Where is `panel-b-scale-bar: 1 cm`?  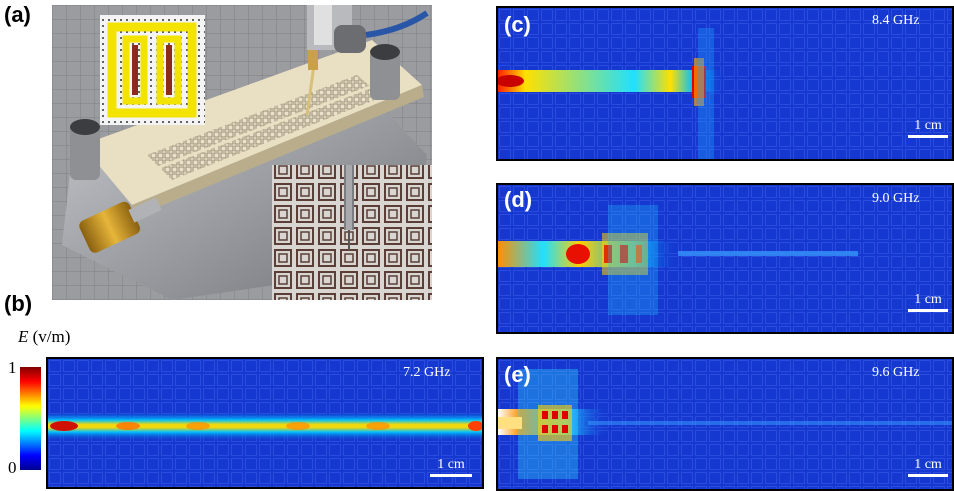 panel-b-scale-bar: 1 cm is located at coordinates (451, 467).